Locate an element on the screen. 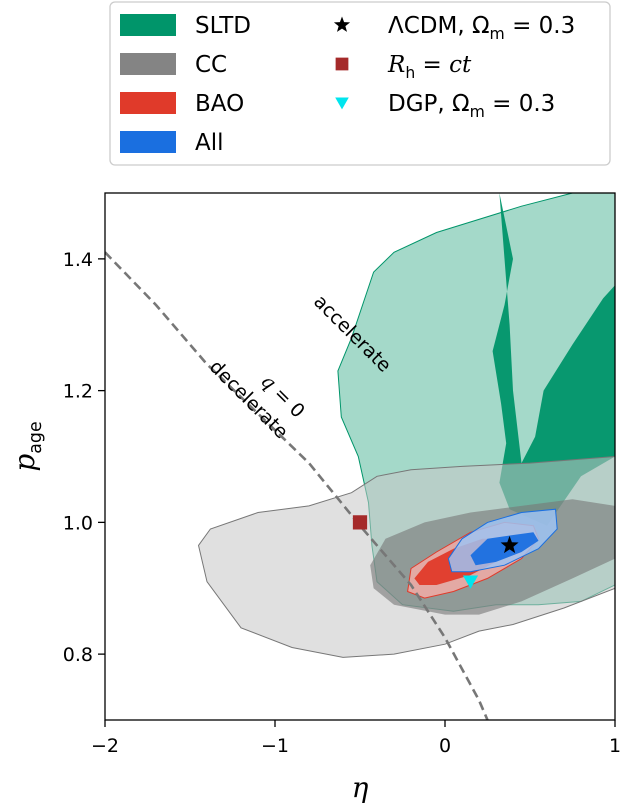  y-axis-title: page is located at coordinates (27, 446).